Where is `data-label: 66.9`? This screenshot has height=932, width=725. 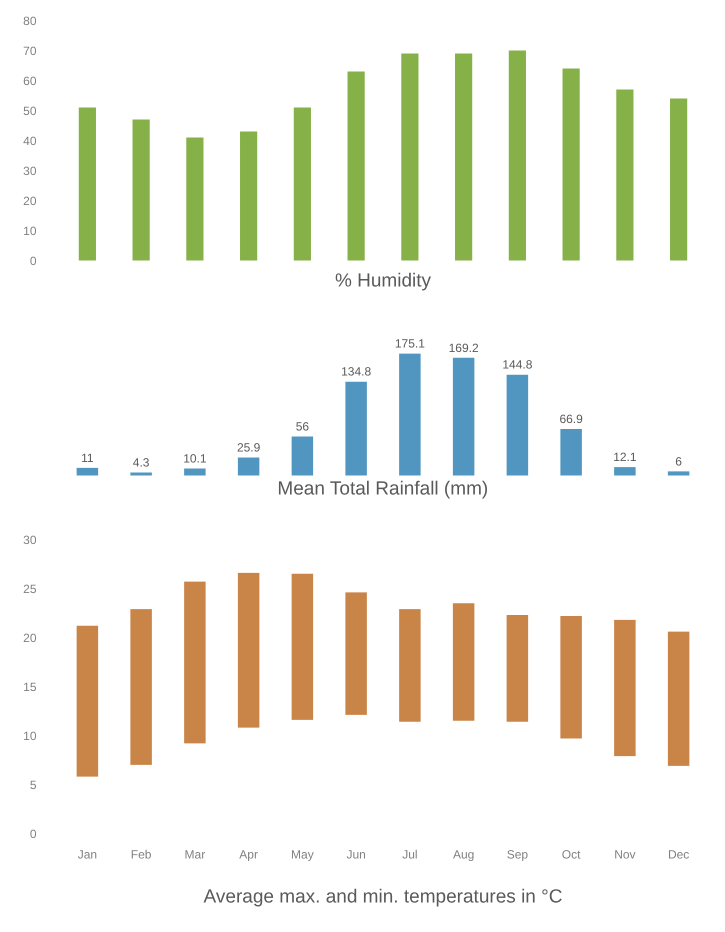
data-label: 66.9 is located at coordinates (571, 419).